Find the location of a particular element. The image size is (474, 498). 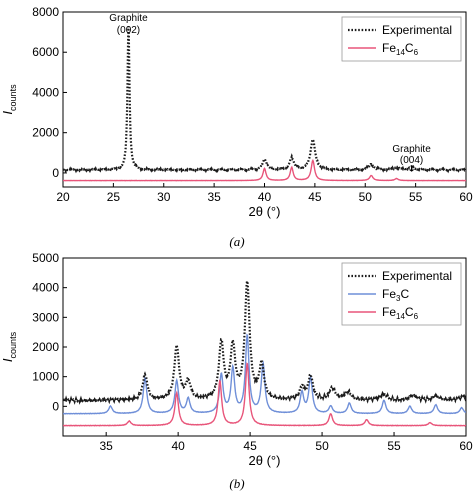

caption-b: (b) is located at coordinates (237, 483).